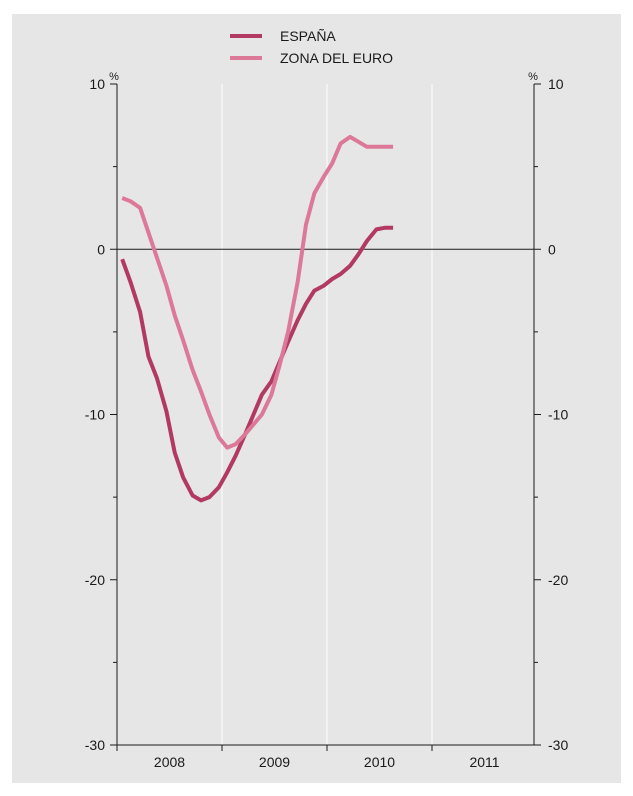  What do you see at coordinates (95, 580) in the screenshot?
I see `y-tick-label-left: -20` at bounding box center [95, 580].